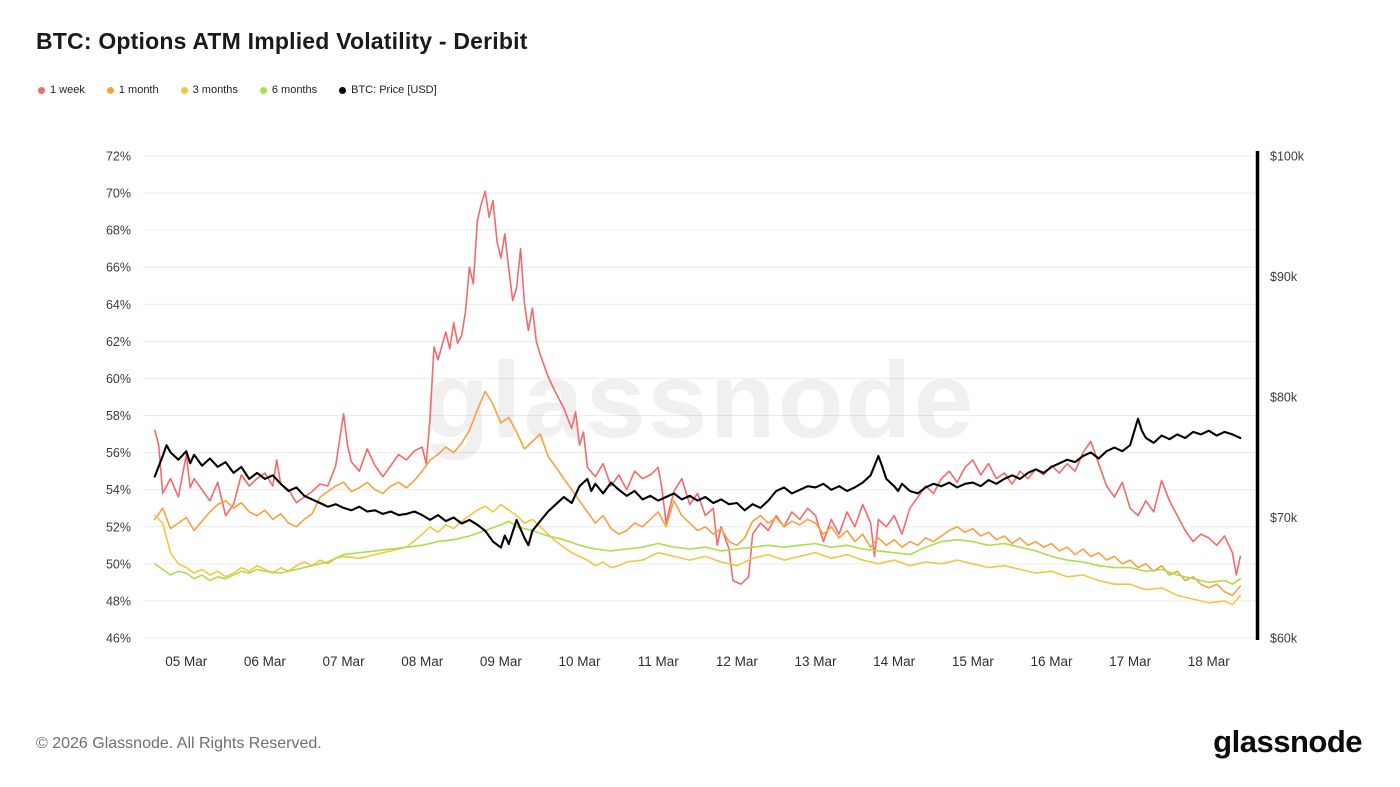  What do you see at coordinates (67, 90) in the screenshot?
I see `legend-label: 1 week` at bounding box center [67, 90].